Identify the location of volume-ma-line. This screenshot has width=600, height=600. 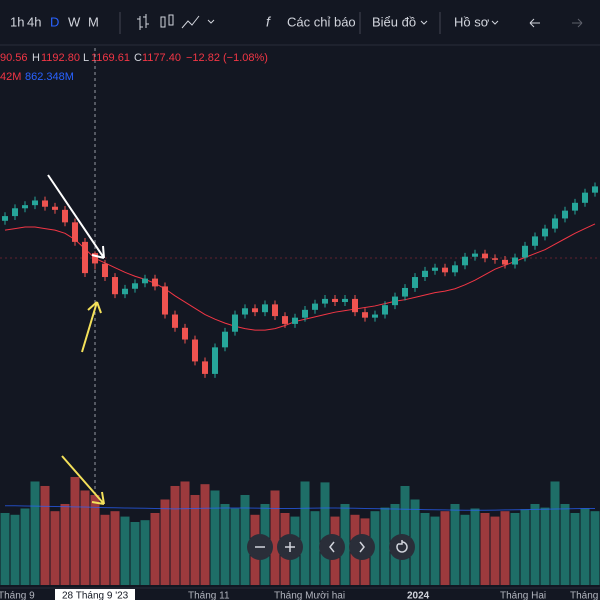
(300, 508).